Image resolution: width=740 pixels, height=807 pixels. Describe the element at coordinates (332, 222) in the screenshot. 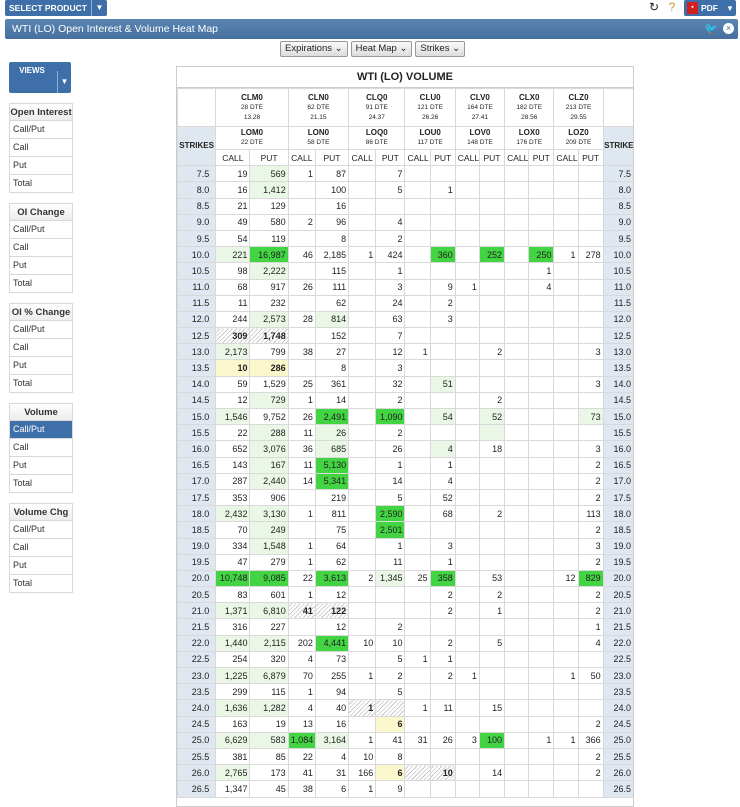

I see `put-volume-cell: 96` at that location.